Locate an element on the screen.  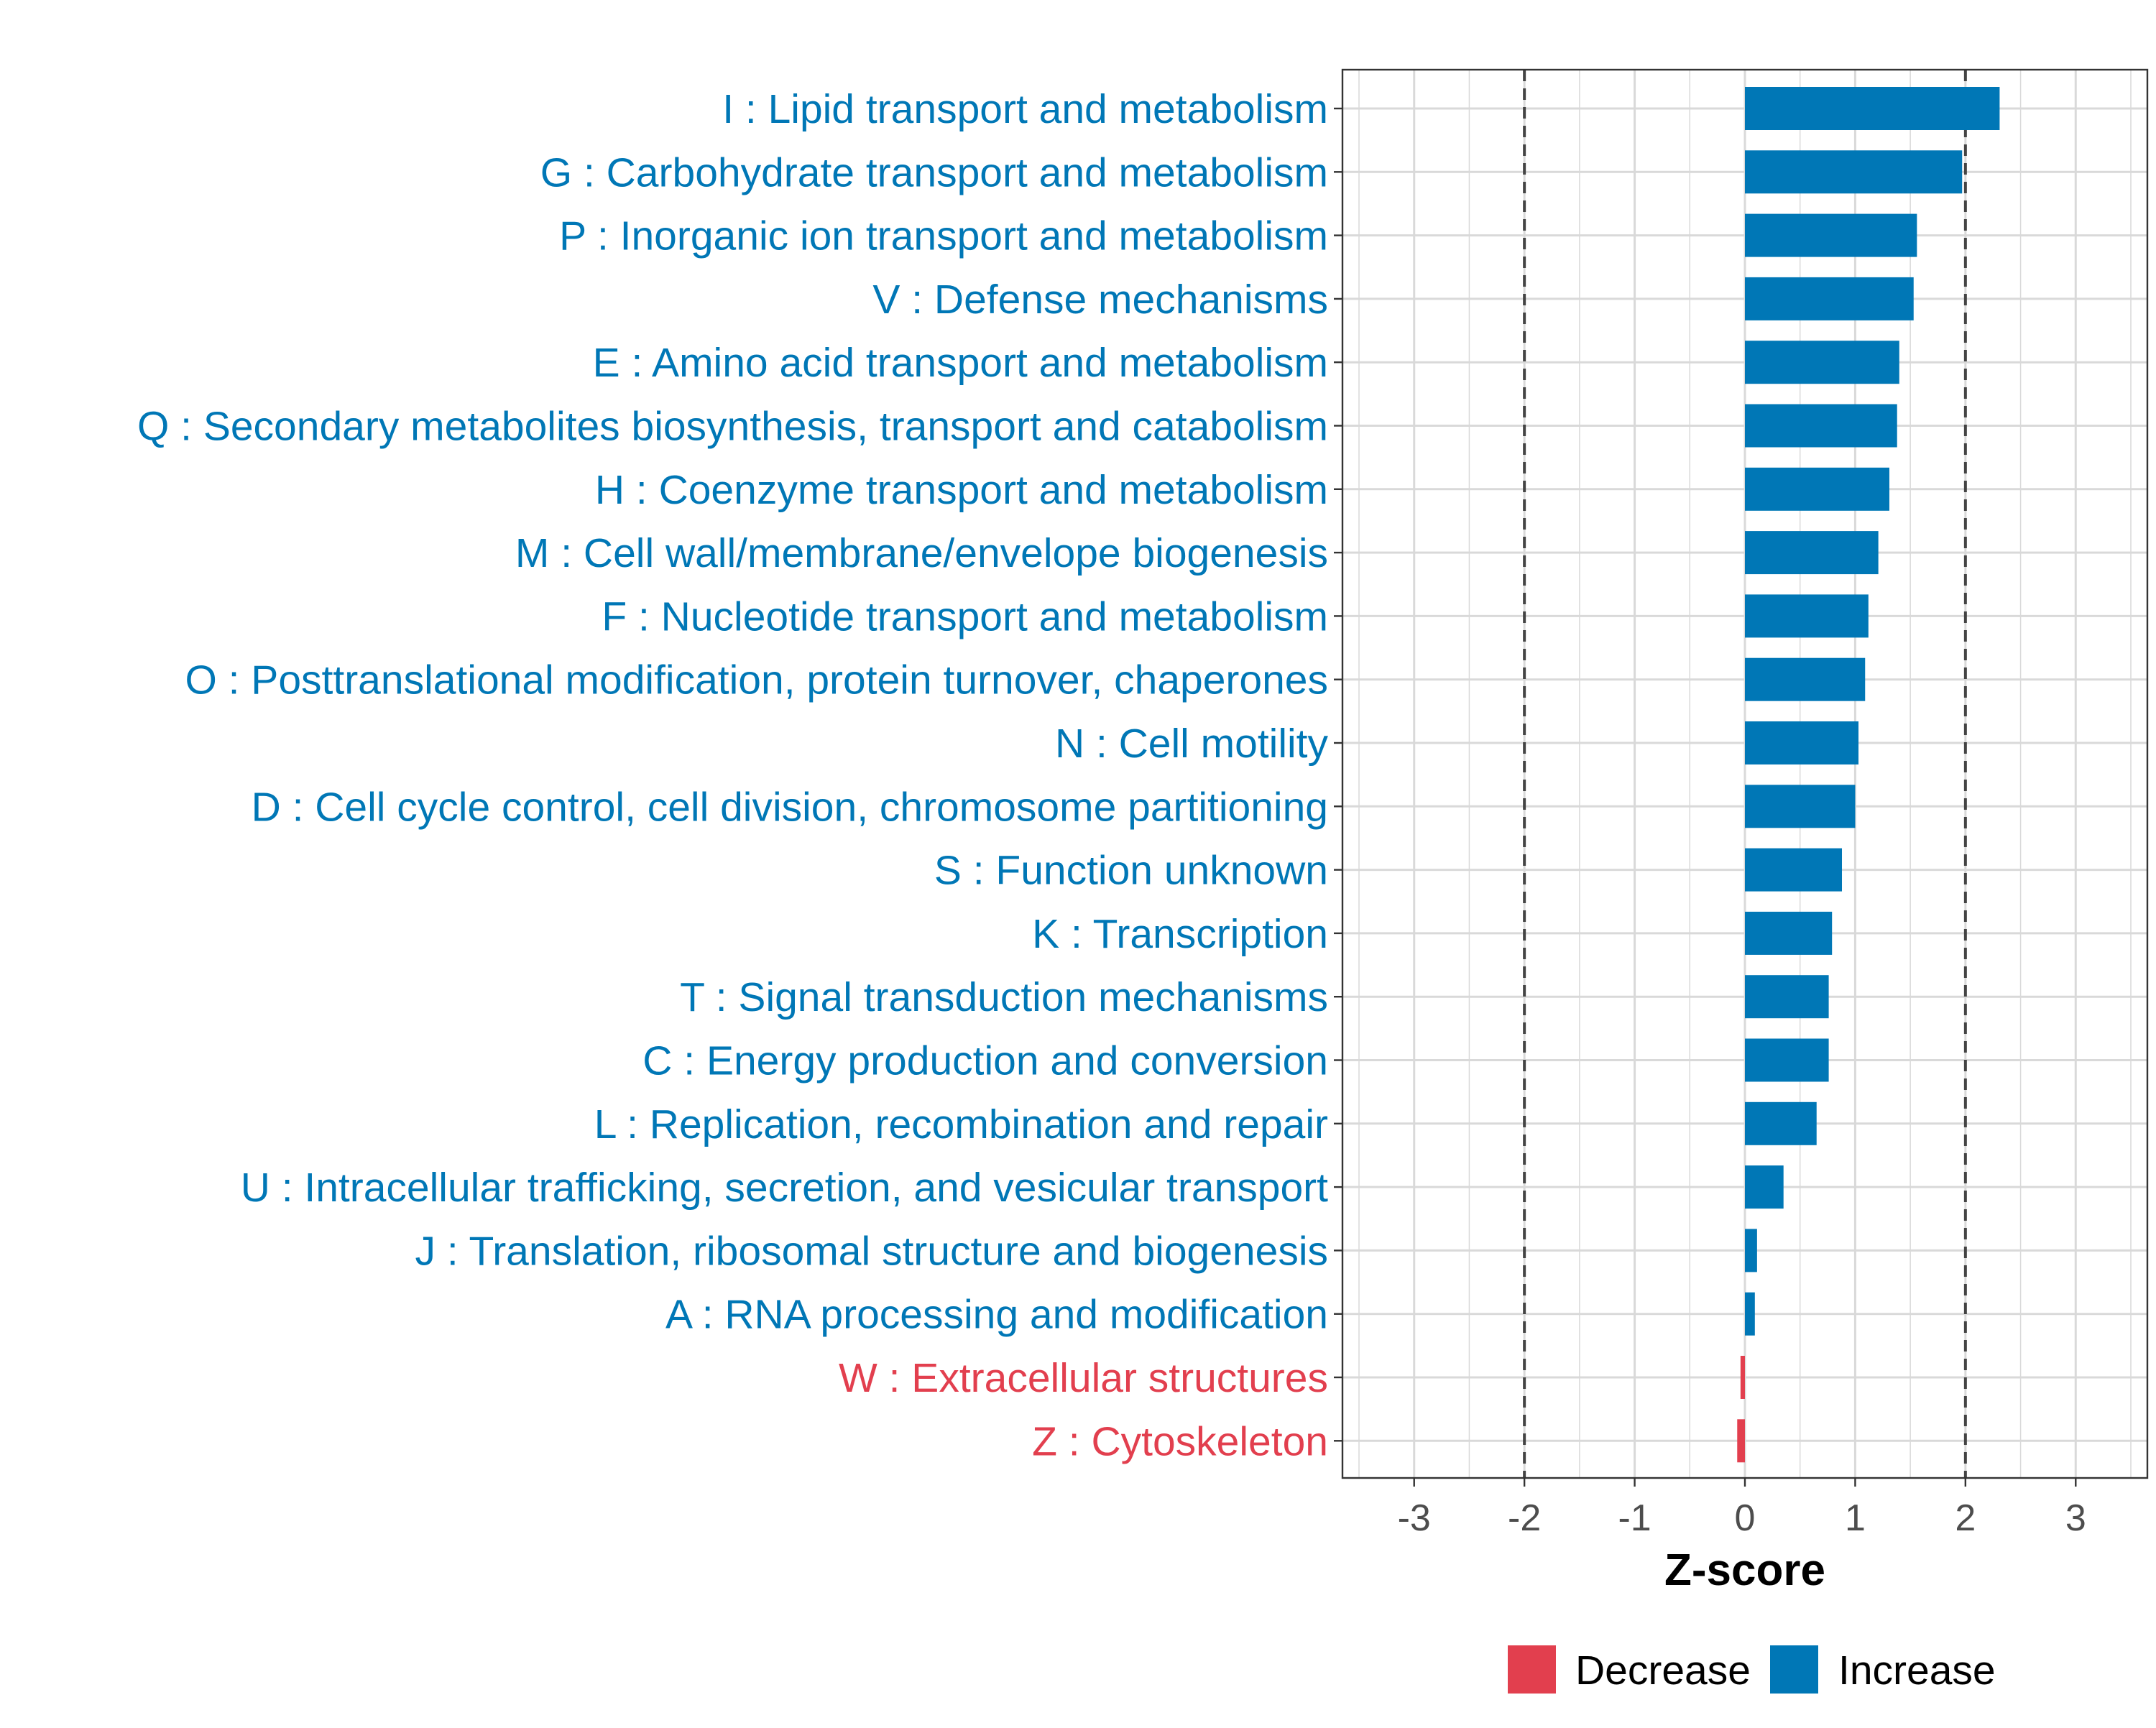
category-label: E : Amino acid transport and metabolism is located at coordinates (961, 363).